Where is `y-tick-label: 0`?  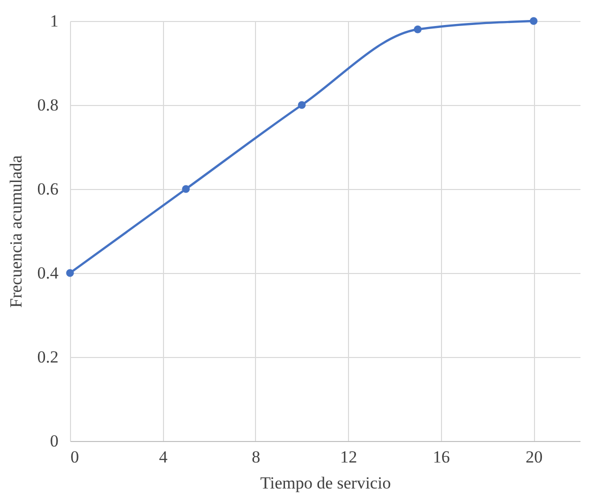 y-tick-label: 0 is located at coordinates (54, 441).